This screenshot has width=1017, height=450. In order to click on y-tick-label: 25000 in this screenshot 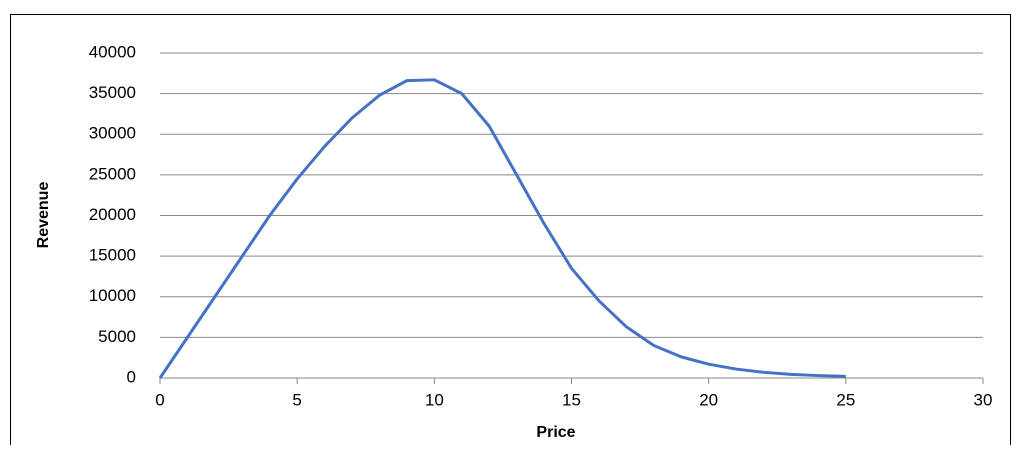, I will do `click(112, 173)`.